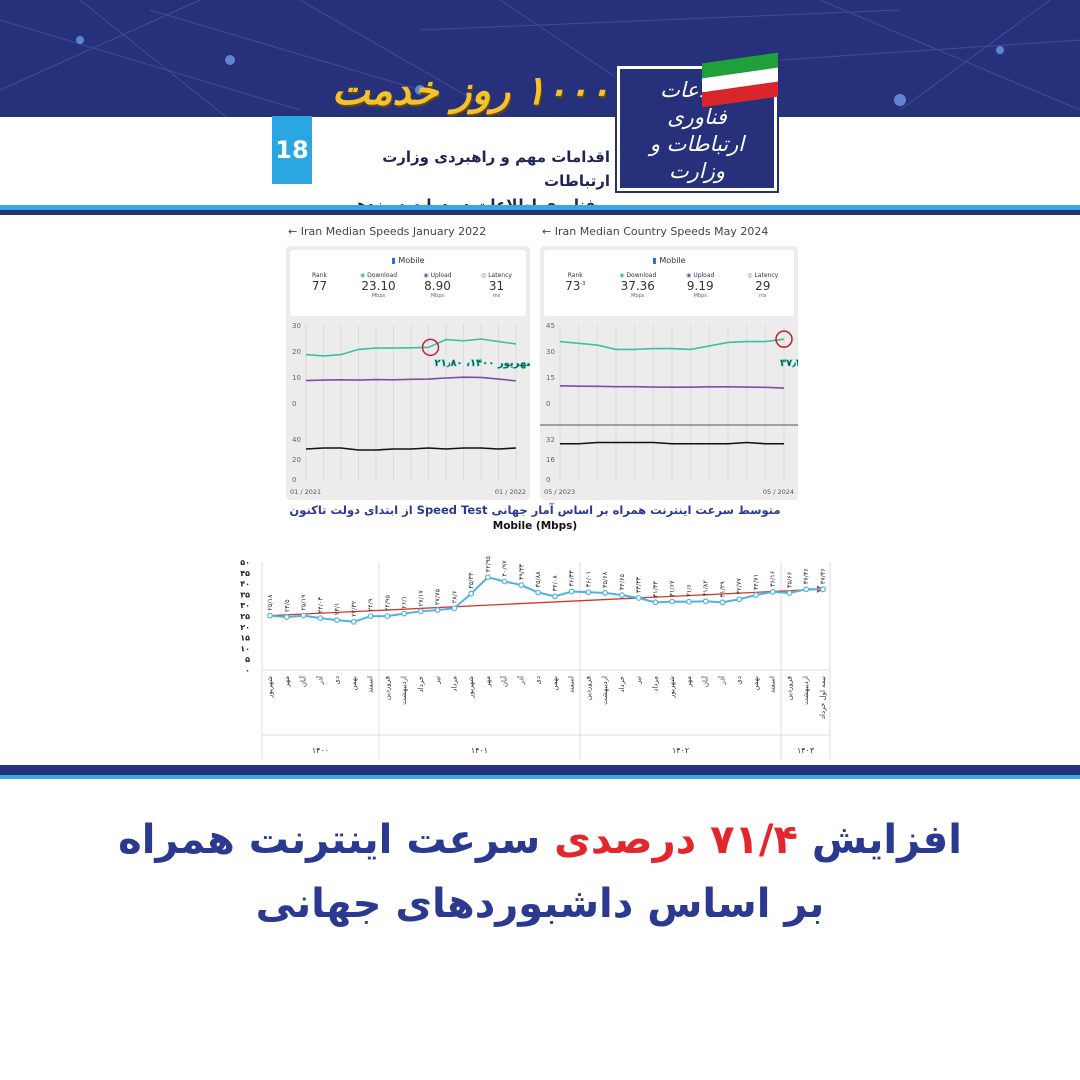  Describe the element at coordinates (470, 90) in the screenshot. I see `campaign-title: ۱۰۰۰ روز خدمت` at that location.